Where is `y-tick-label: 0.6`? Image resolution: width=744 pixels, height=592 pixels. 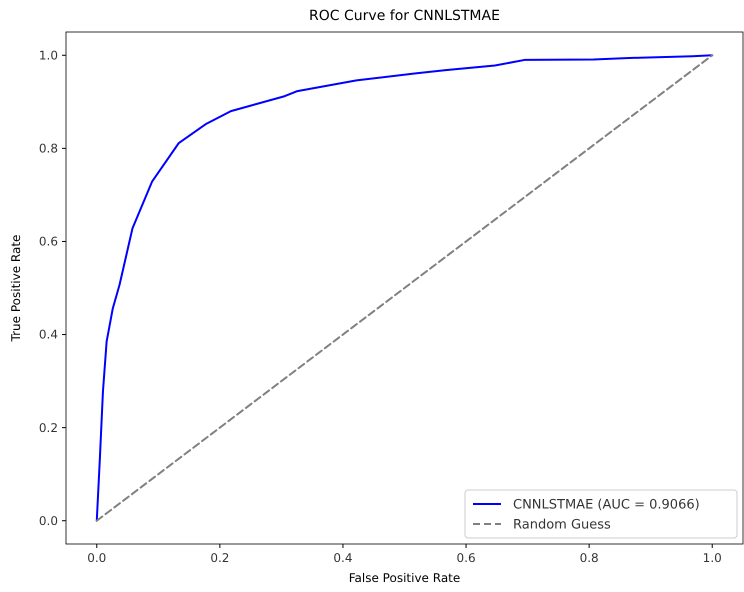
y-tick-label: 0.6 is located at coordinates (48, 241).